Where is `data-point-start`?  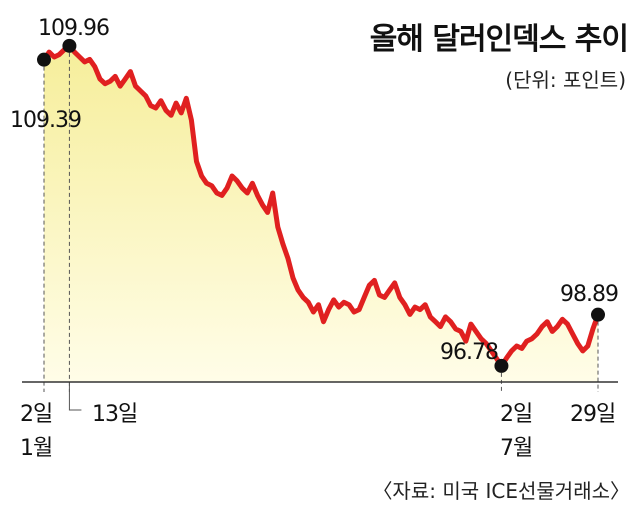 data-point-start is located at coordinates (44, 59).